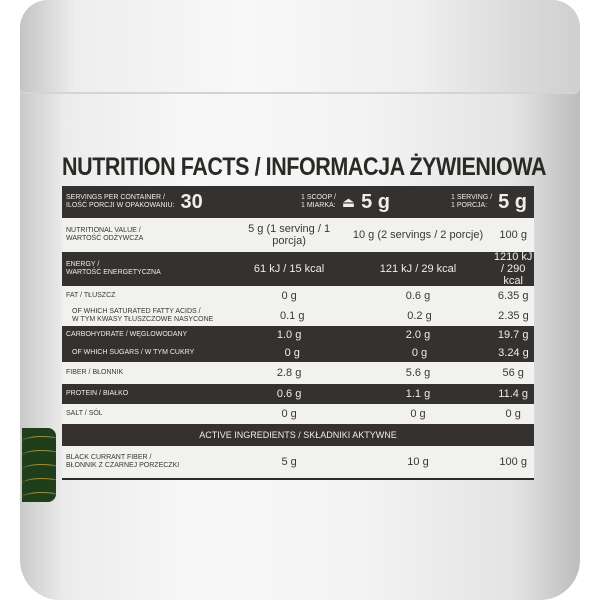  What do you see at coordinates (304, 167) in the screenshot?
I see `nutrition-title: NUTRITION FACTS / INFORMACJA ŻYWIENIOWA` at bounding box center [304, 167].